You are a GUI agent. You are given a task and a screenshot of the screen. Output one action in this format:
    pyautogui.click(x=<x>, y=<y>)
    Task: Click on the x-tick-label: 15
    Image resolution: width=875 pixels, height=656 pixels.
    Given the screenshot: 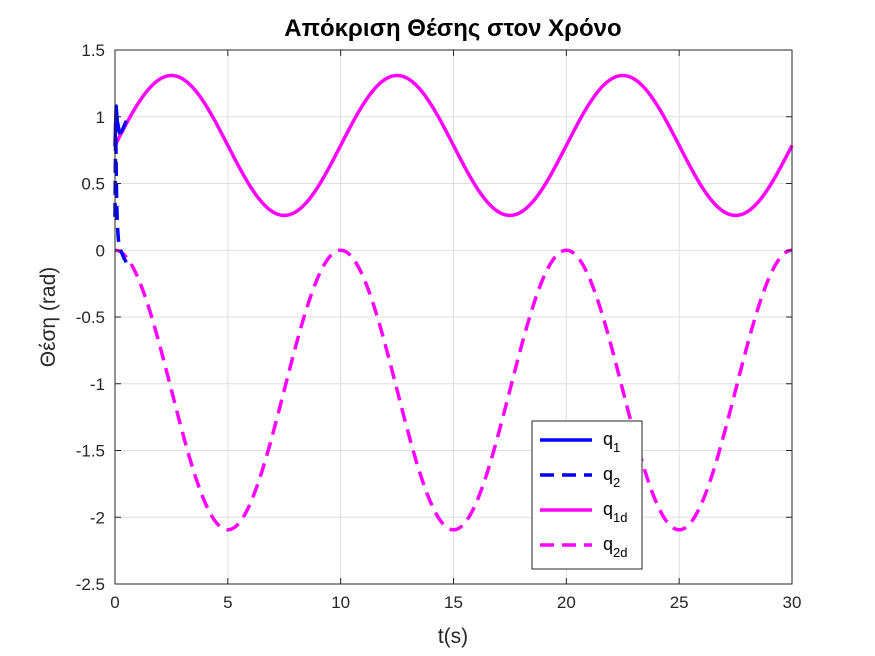 What is the action you would take?
    pyautogui.click(x=453, y=602)
    